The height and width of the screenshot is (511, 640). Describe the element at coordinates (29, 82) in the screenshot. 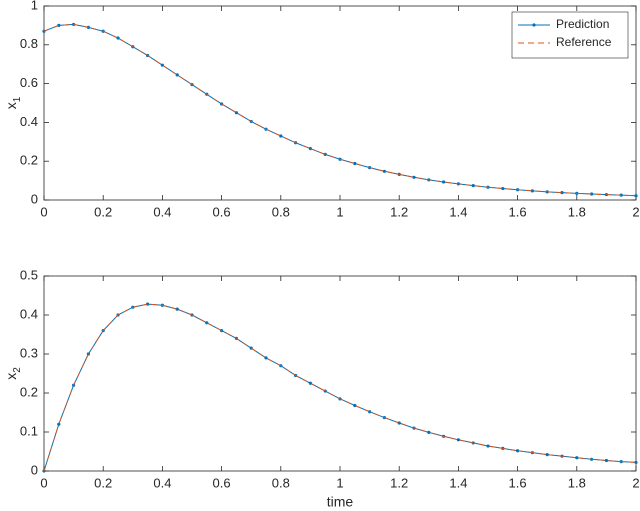

I see `y-tick-label: 0.6` at that location.